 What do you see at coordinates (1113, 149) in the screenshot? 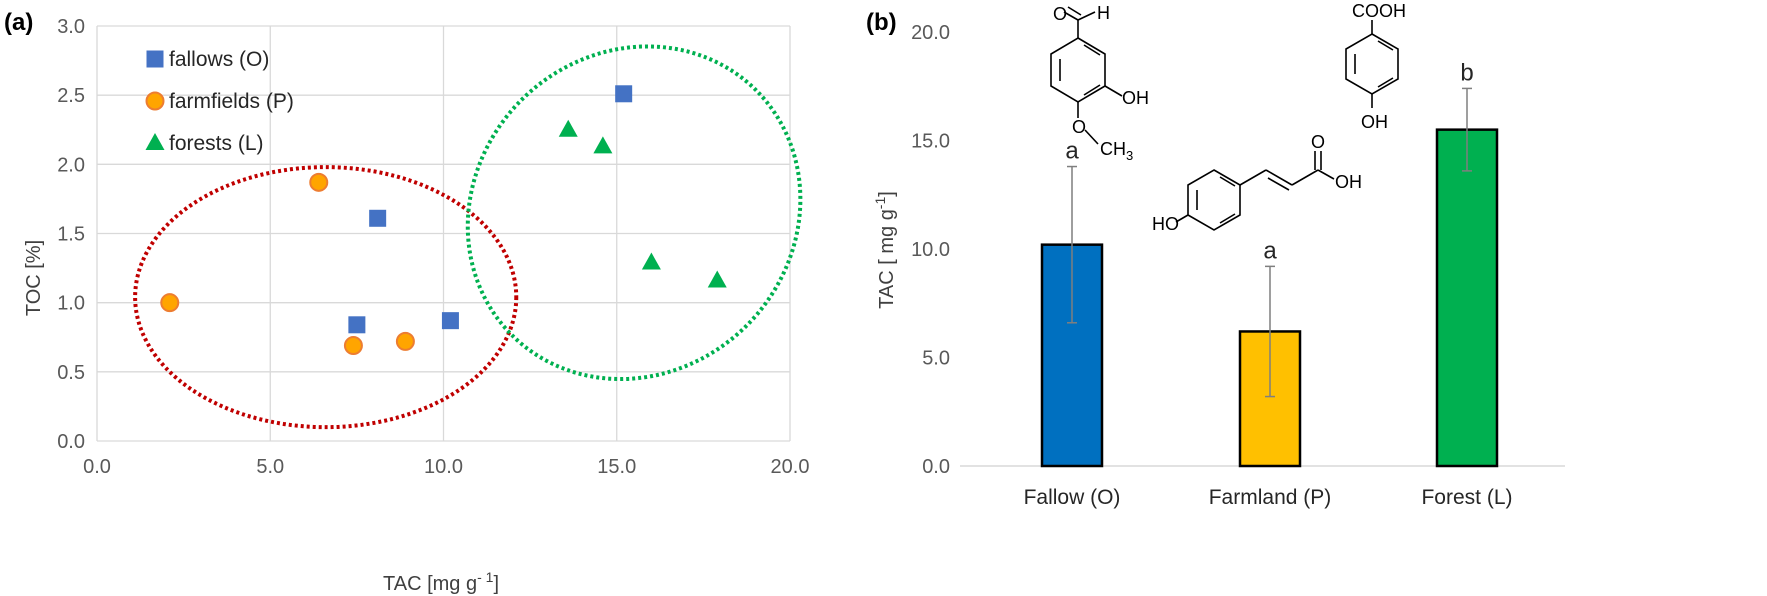
I see `vanillin-methoxy-main: CH` at bounding box center [1113, 149].